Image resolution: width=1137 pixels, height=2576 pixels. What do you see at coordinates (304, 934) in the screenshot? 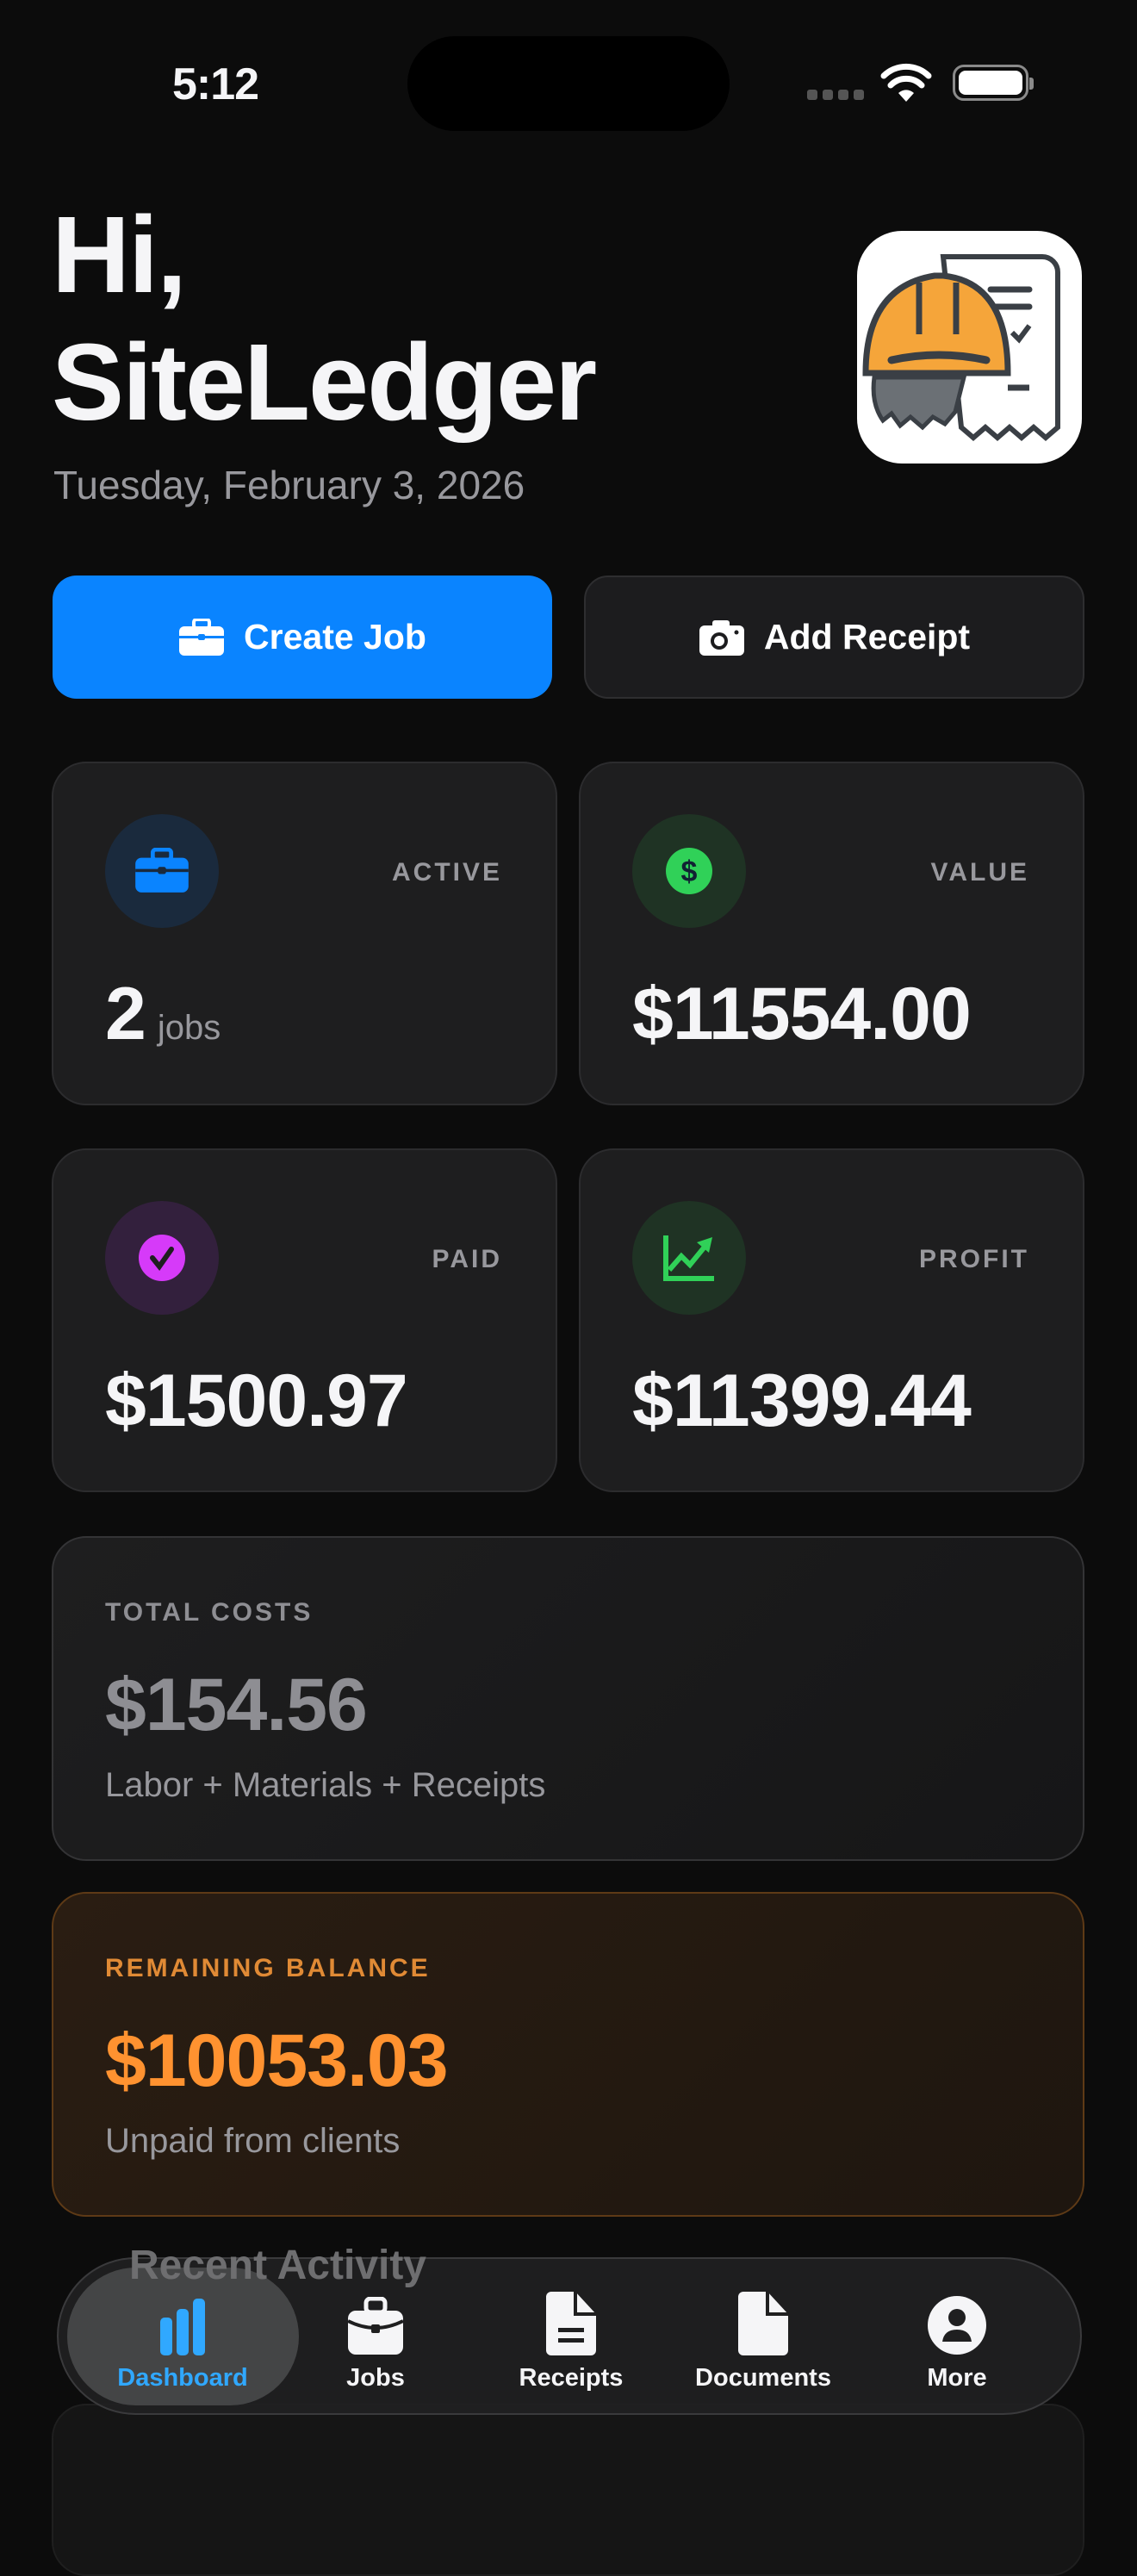
I see `stat-card-active: ACTIVE 2 jobs` at bounding box center [304, 934].